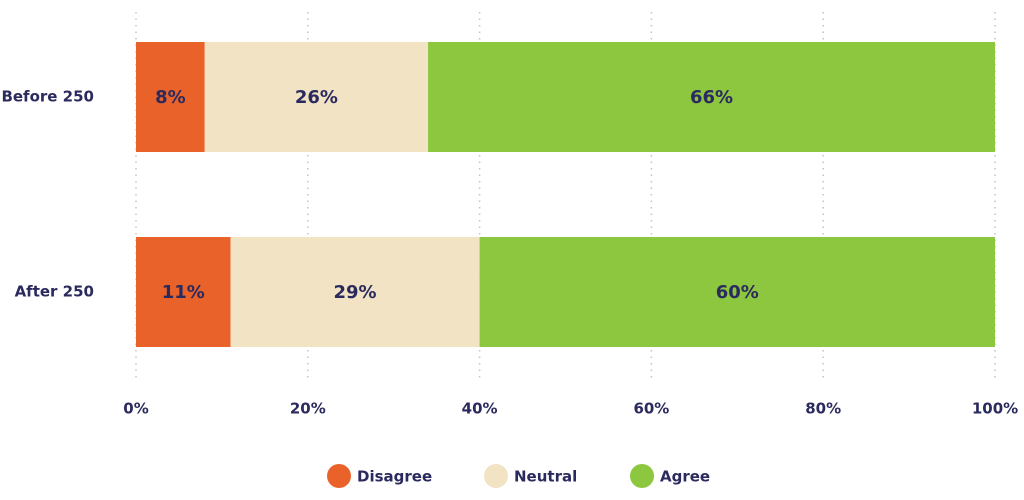  Describe the element at coordinates (496, 476) in the screenshot. I see `legend-swatch-neutral` at that location.